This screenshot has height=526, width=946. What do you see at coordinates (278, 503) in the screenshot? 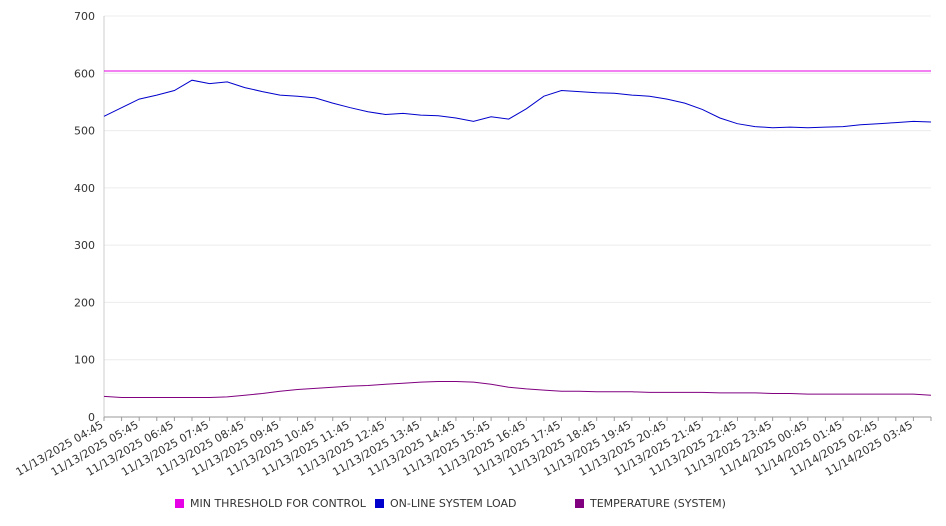
I see `legend-label: MIN THRESHOLD FOR CONTROL` at bounding box center [278, 503].